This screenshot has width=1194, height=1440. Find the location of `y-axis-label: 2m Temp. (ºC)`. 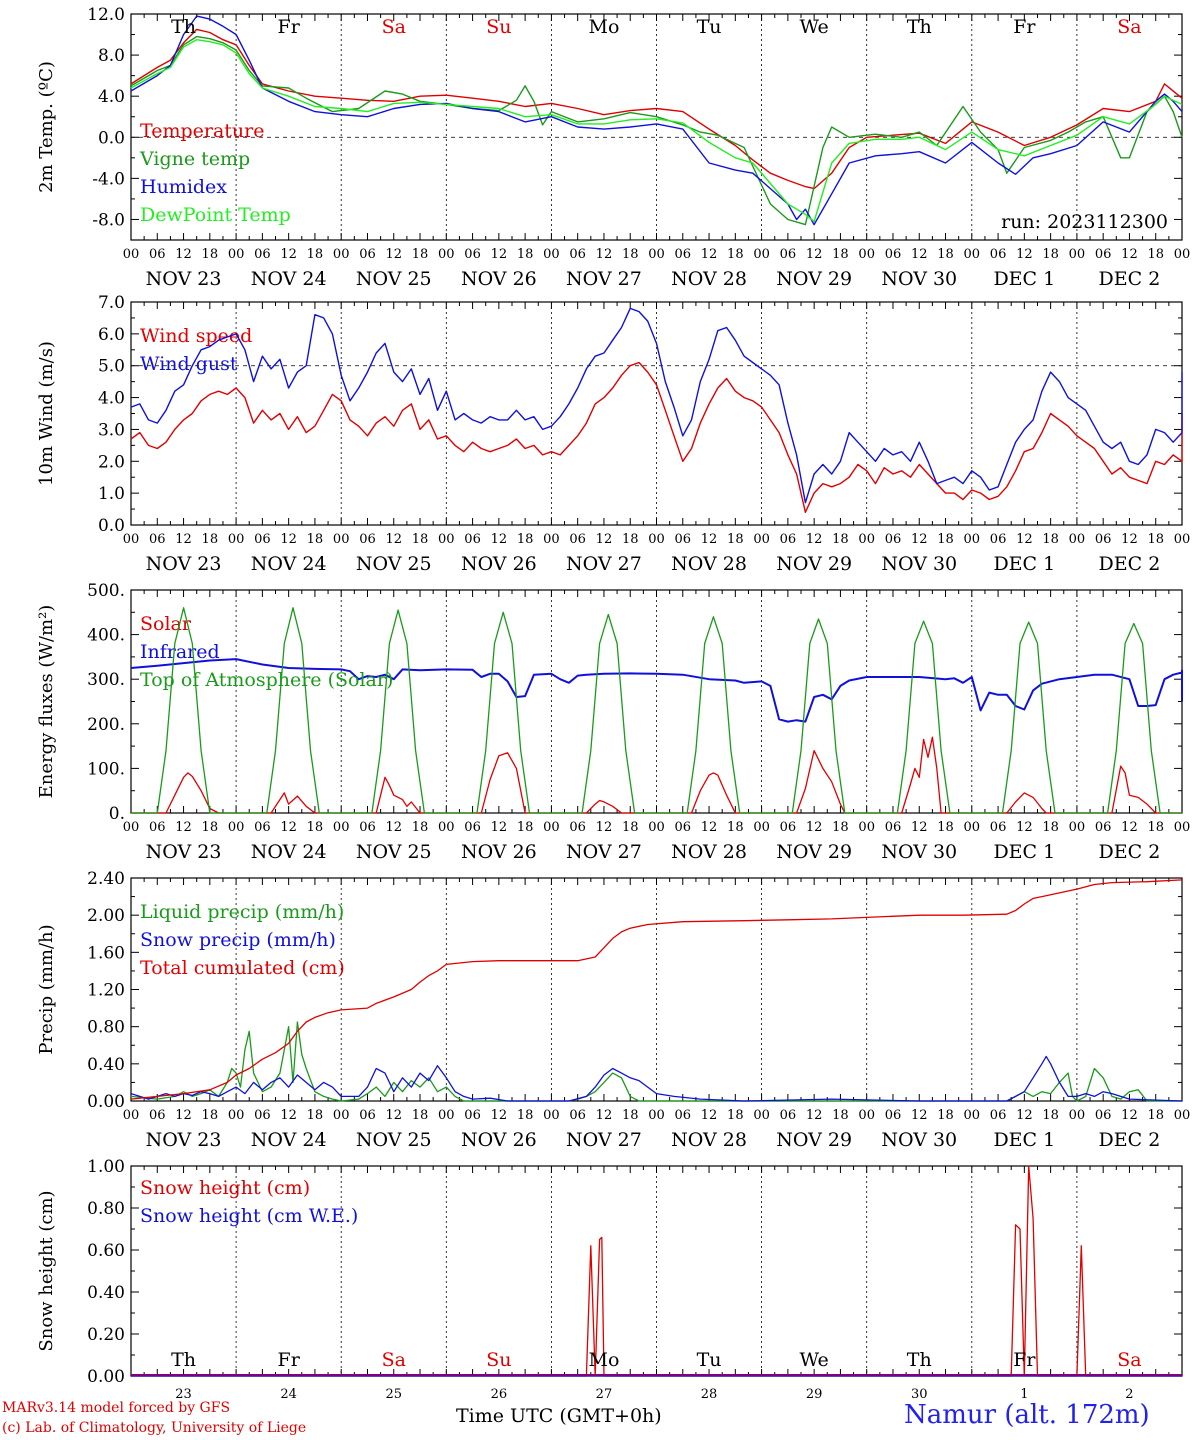

y-axis-label: 2m Temp. (ºC) is located at coordinates (46, 127).